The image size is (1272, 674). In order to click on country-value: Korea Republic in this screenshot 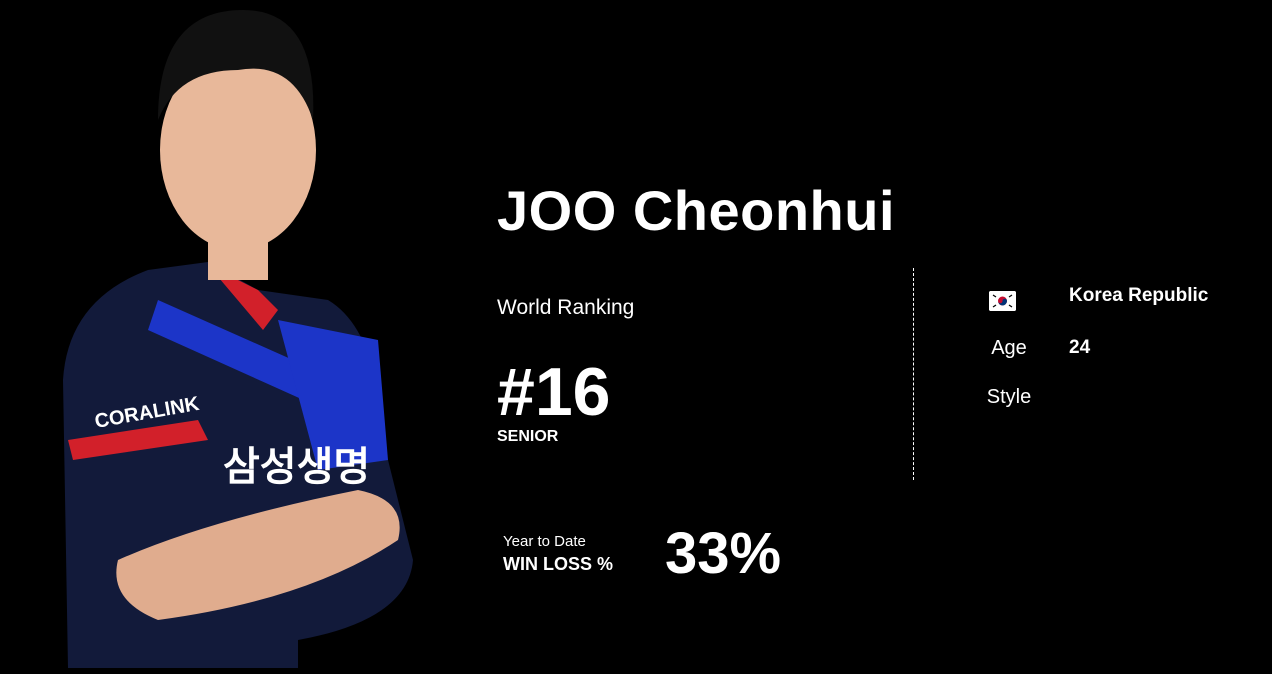, I will do `click(1139, 295)`.